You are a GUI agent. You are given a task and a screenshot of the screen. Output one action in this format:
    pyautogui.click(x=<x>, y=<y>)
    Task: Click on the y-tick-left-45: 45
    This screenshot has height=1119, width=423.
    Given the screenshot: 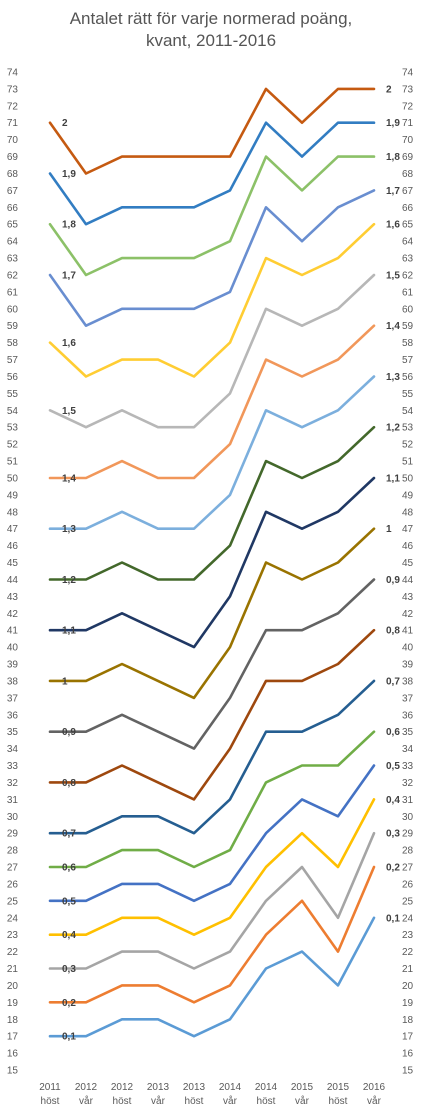 What is the action you would take?
    pyautogui.click(x=13, y=563)
    